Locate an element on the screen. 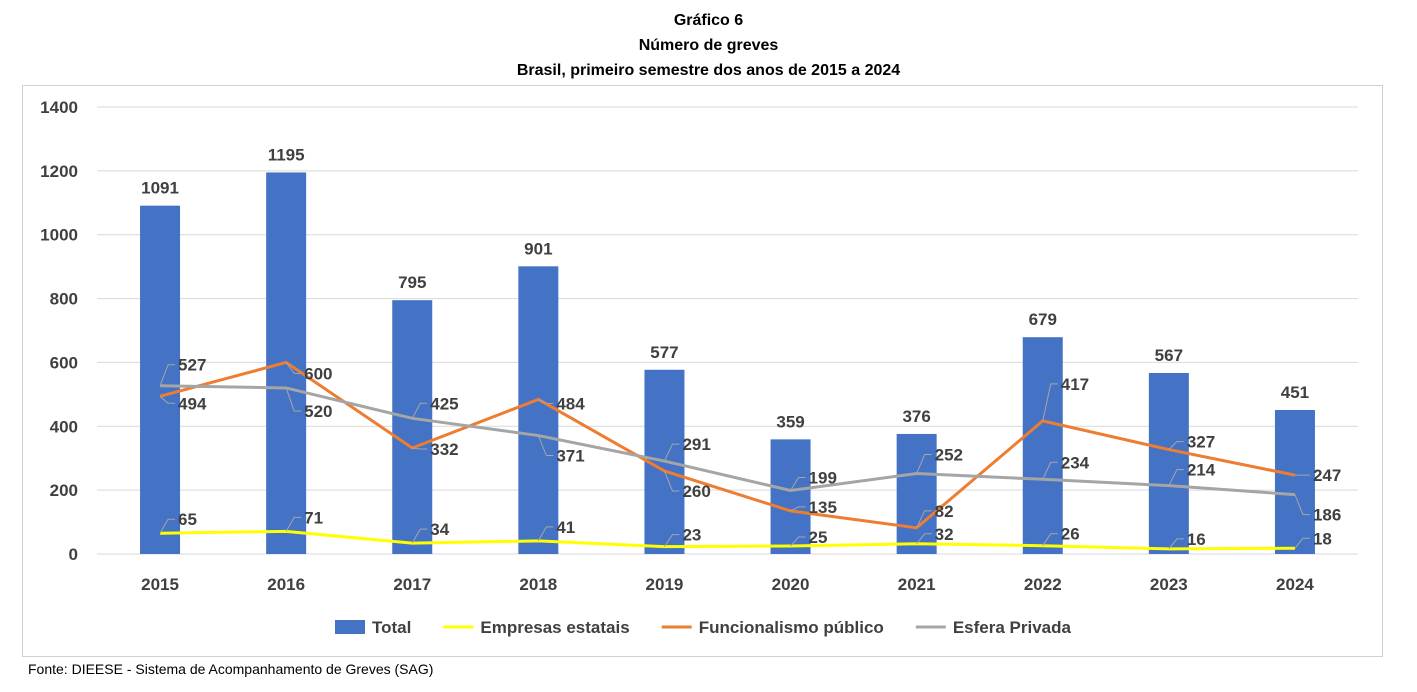 The height and width of the screenshot is (692, 1417). line-esfera-privada is located at coordinates (728, 440).